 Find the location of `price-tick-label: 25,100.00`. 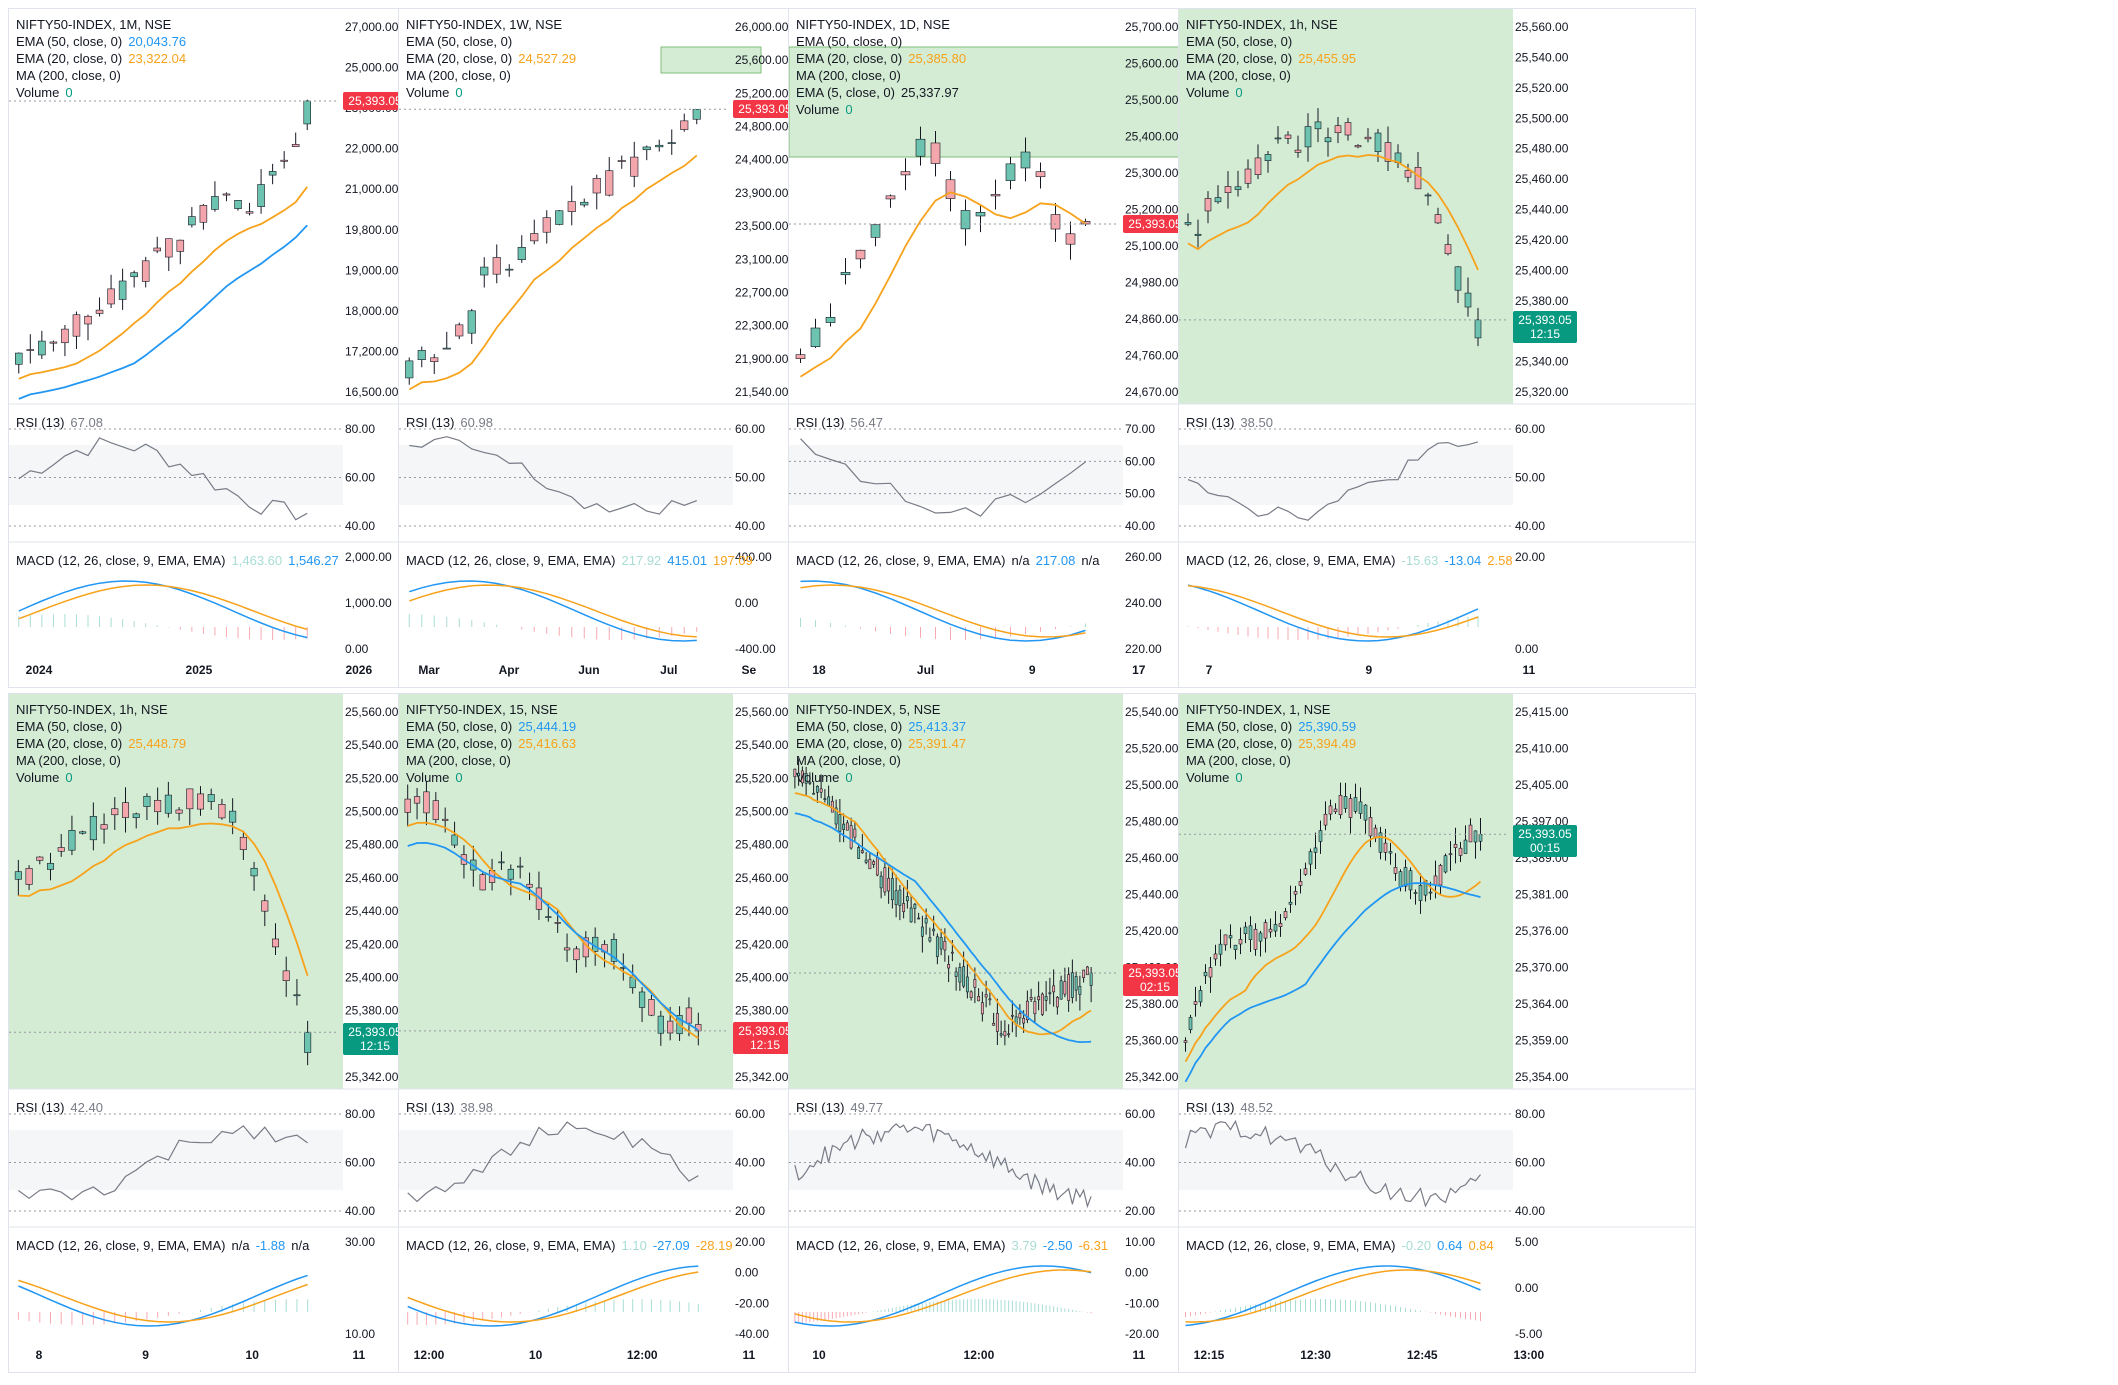

price-tick-label: 25,100.00 is located at coordinates (1152, 246).